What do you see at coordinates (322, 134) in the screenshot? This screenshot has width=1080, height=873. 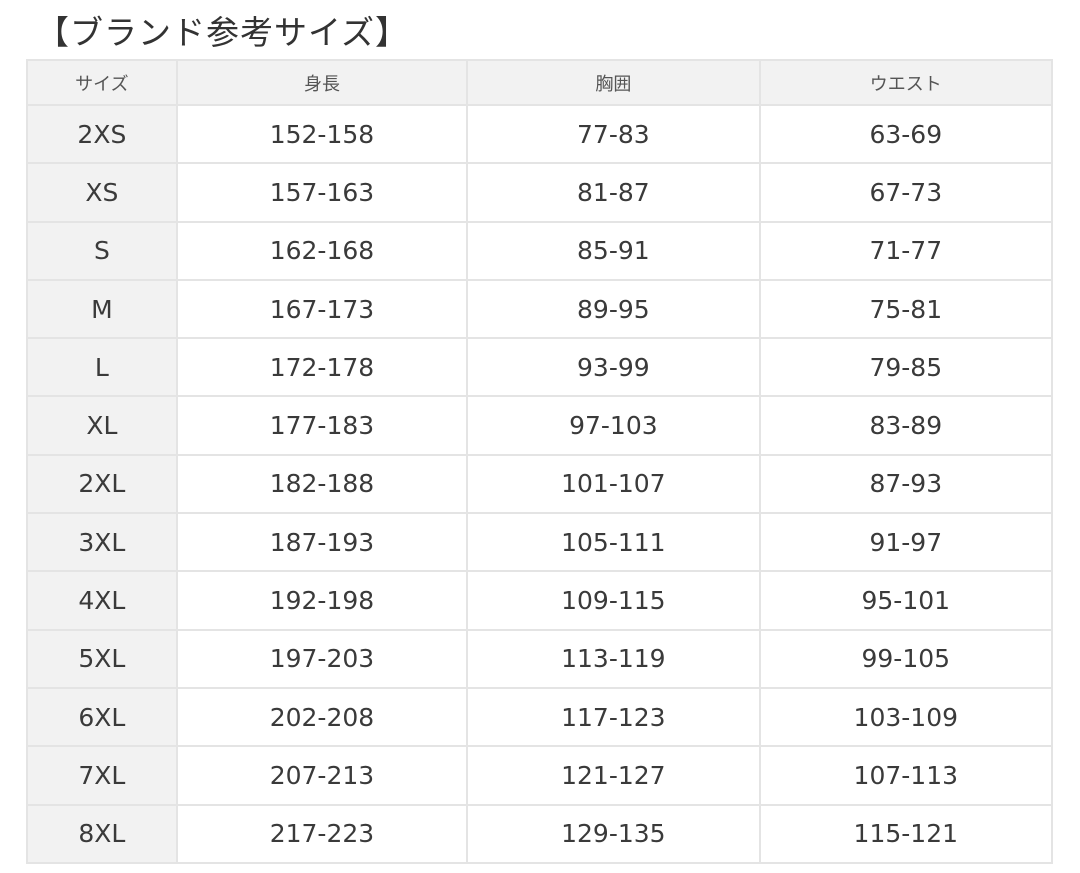 I see `height-cell: 152-158` at bounding box center [322, 134].